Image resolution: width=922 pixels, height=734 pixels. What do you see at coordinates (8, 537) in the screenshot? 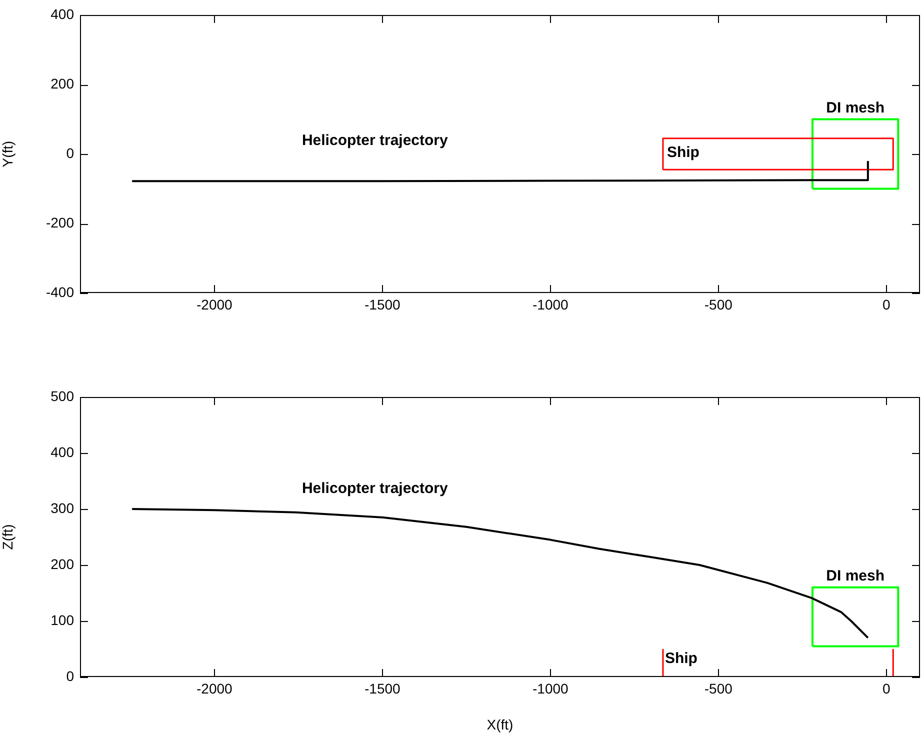
I see `y-axis-title: Z(ft)` at bounding box center [8, 537].